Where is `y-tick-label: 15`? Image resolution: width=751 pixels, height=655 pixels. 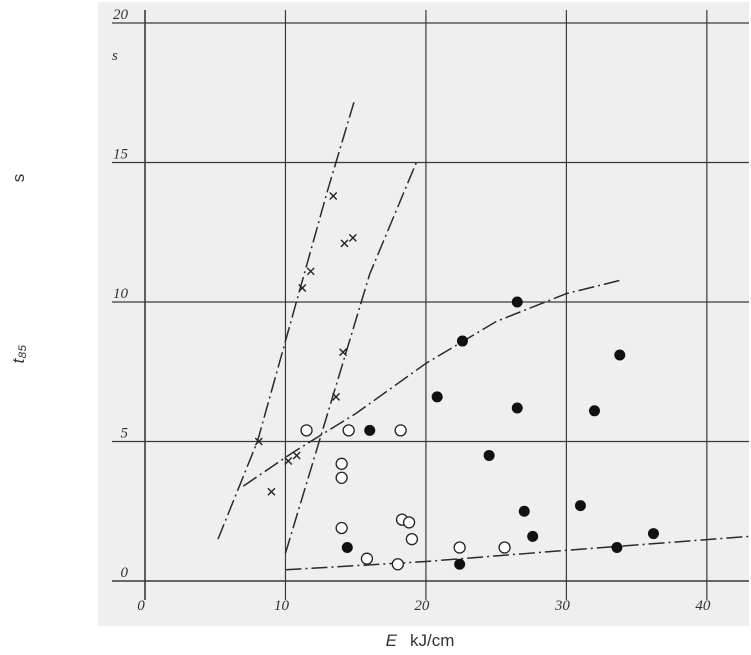
y-tick-label: 15 is located at coordinates (121, 155).